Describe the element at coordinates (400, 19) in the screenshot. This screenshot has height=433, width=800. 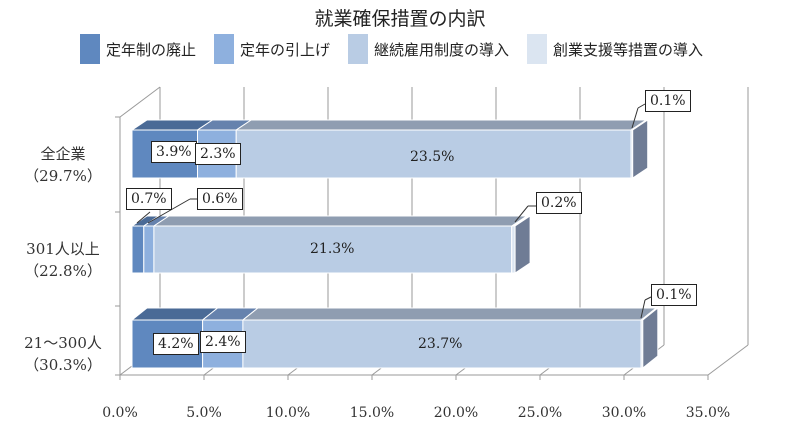
I see `chart-title: 就業確保措置の内訳` at that location.